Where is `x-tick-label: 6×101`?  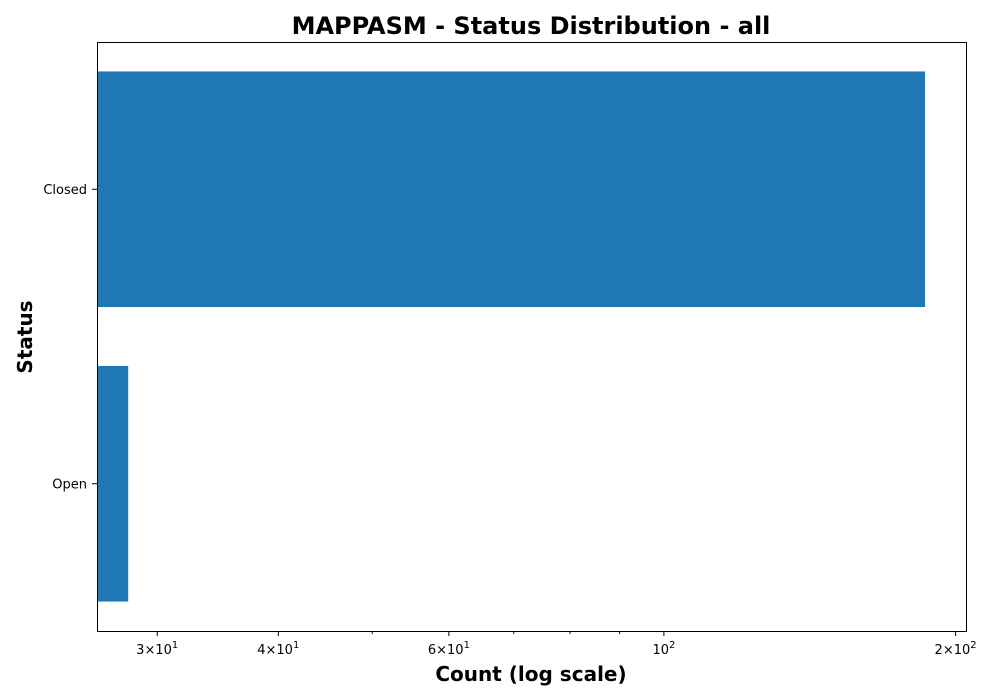 x-tick-label: 6×101 is located at coordinates (449, 649).